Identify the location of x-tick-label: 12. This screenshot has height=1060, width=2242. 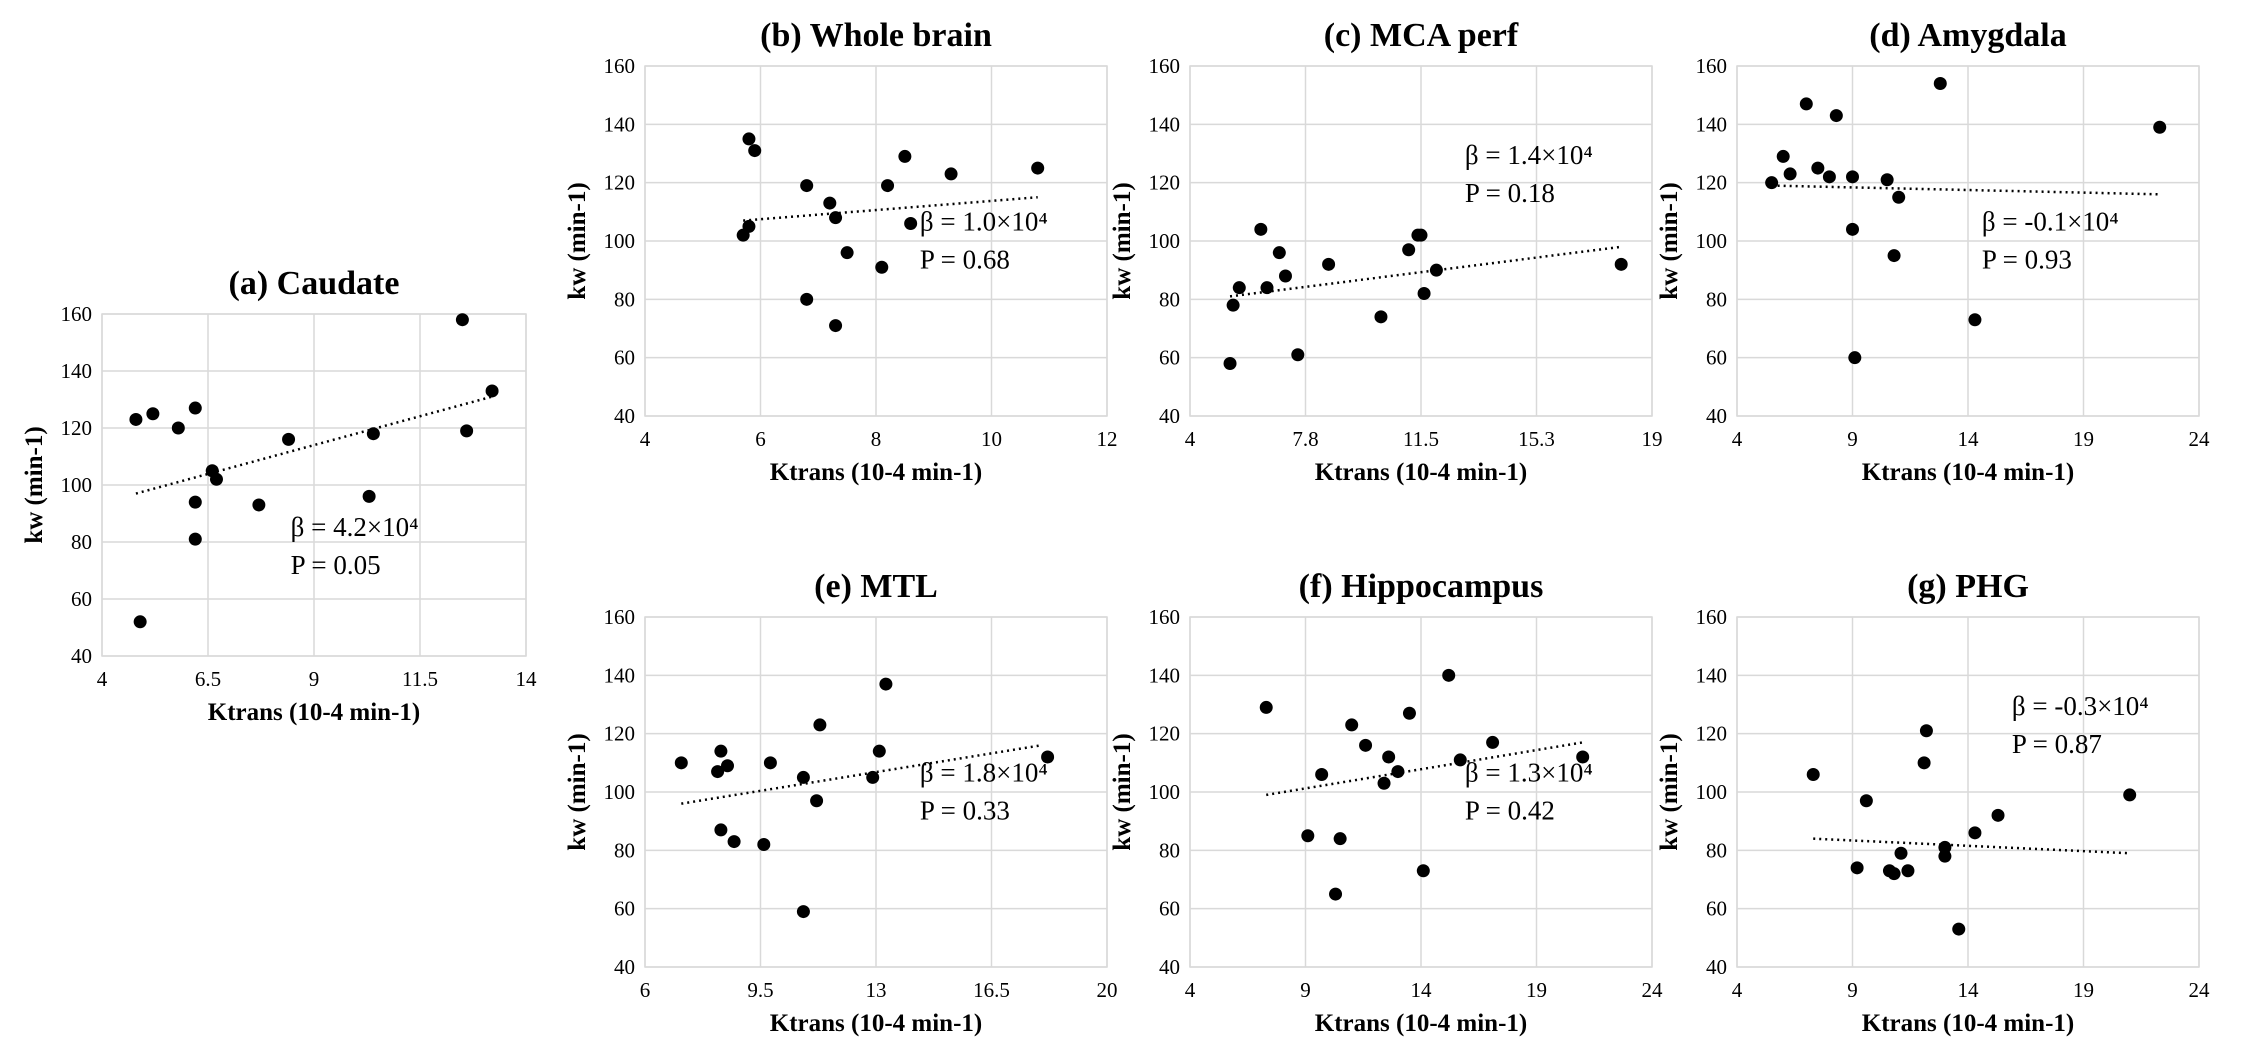
(1107, 439).